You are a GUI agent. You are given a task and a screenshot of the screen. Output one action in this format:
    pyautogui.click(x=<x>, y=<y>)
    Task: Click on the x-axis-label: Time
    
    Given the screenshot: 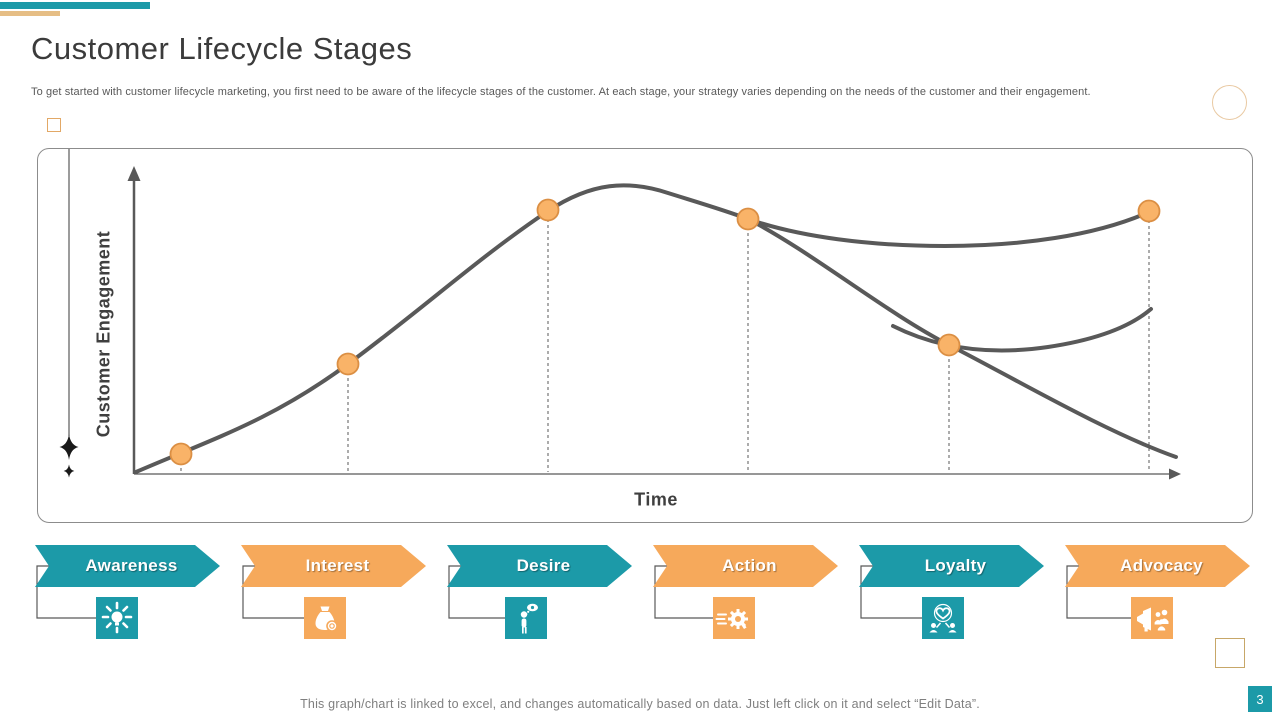 What is the action you would take?
    pyautogui.click(x=656, y=499)
    